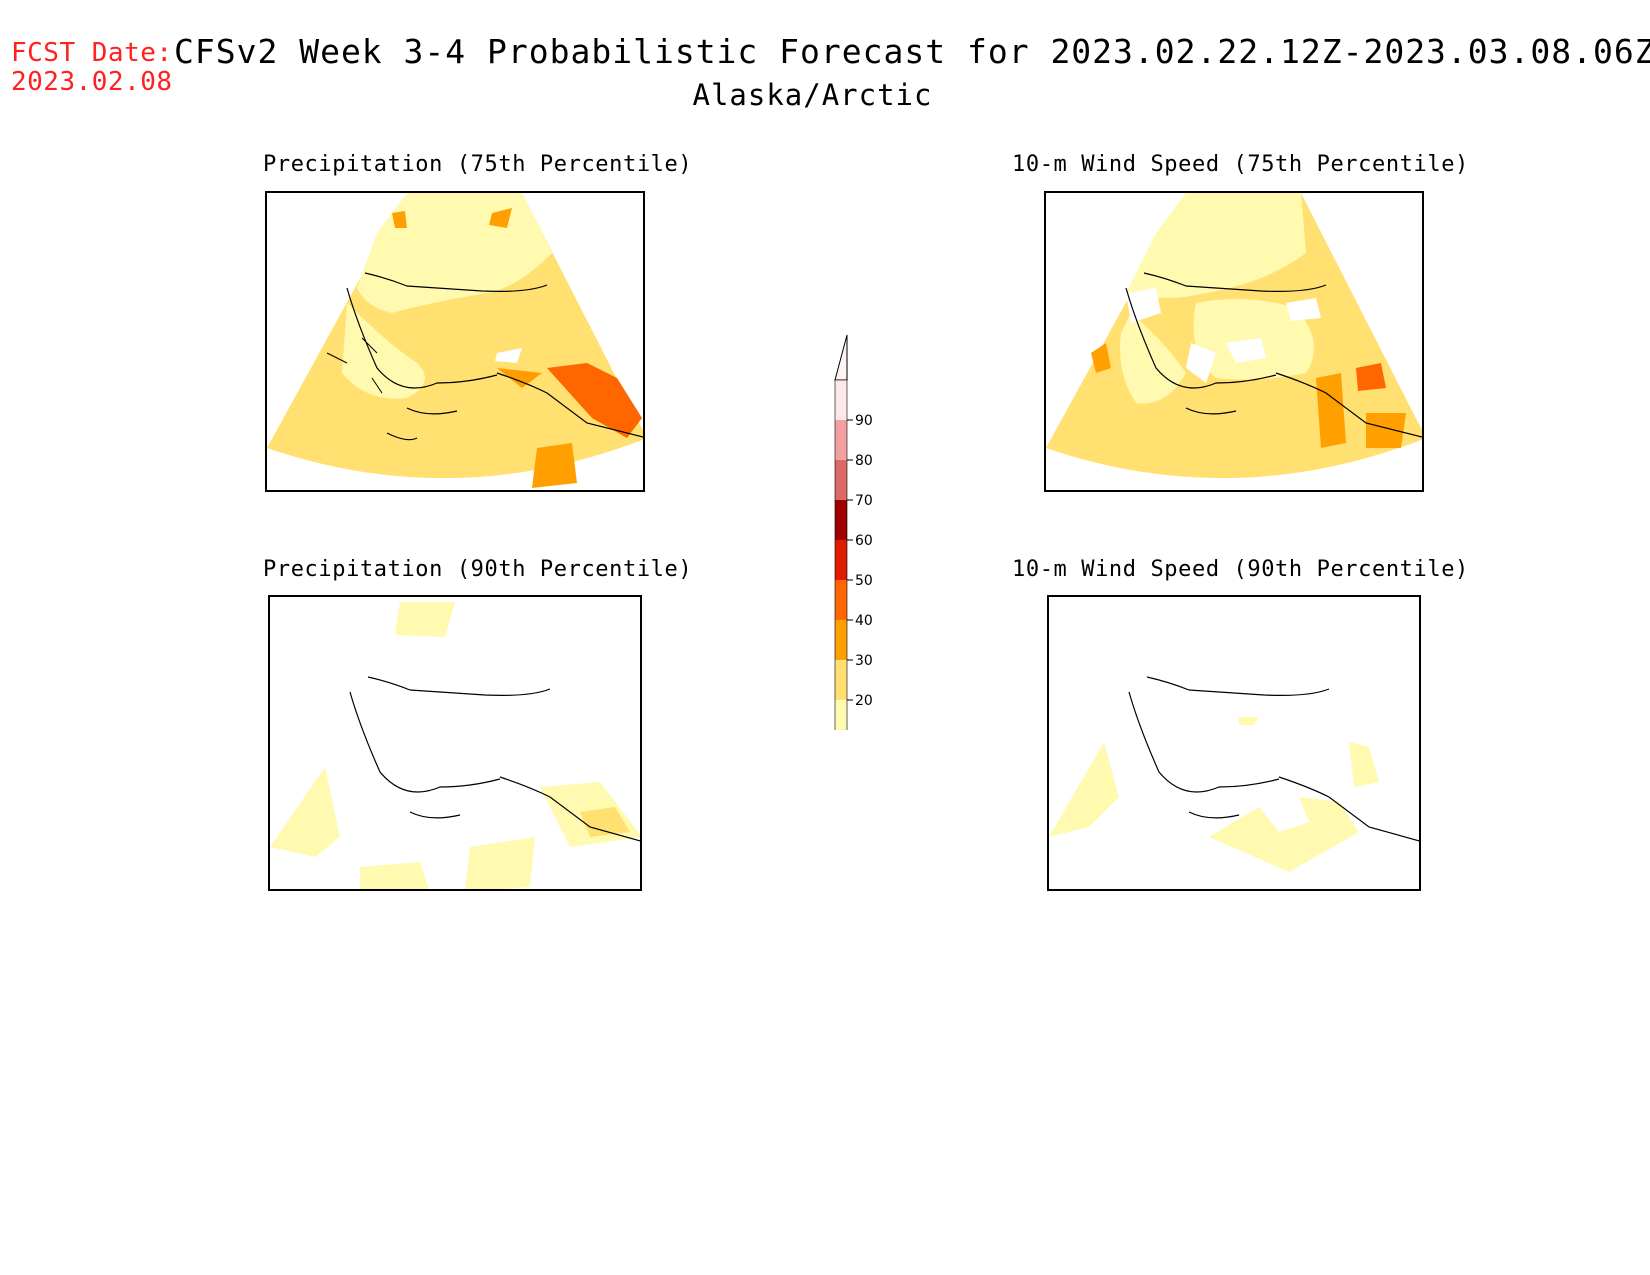  I want to click on colorbar: 908070605040302010, so click(845, 558).